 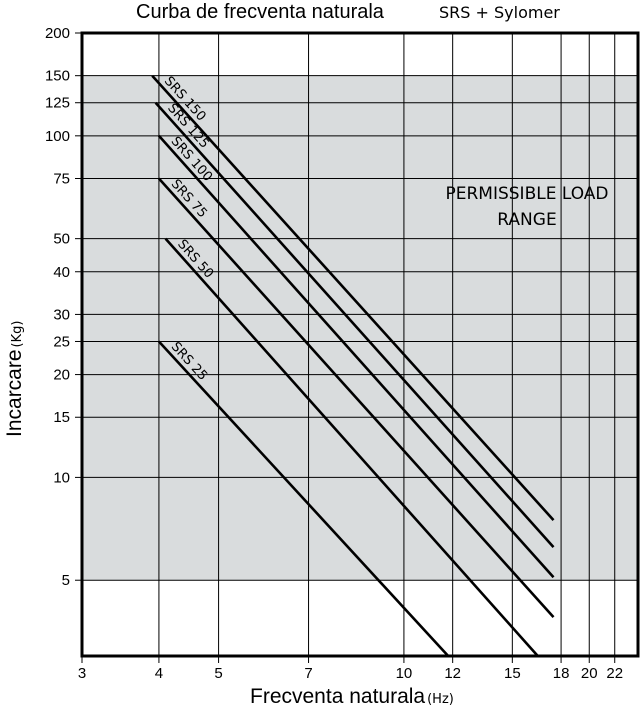 What do you see at coordinates (337, 696) in the screenshot?
I see `x-axis-label-text: Frecventa naturala` at bounding box center [337, 696].